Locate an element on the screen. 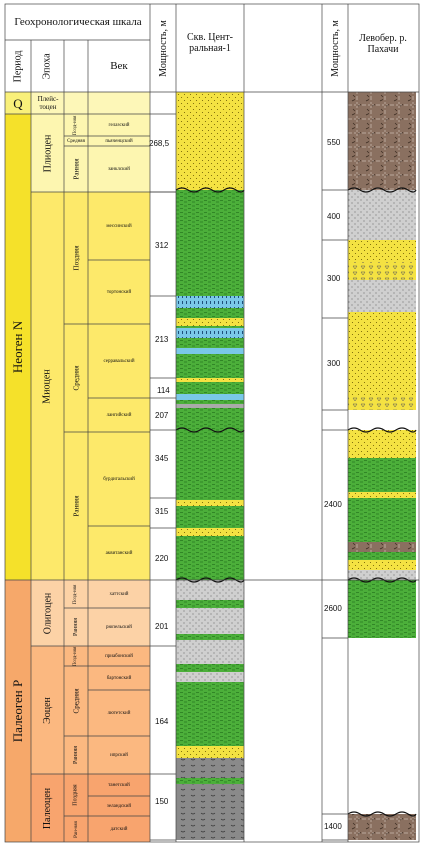  section-thickness-value: 2400 is located at coordinates (333, 504).